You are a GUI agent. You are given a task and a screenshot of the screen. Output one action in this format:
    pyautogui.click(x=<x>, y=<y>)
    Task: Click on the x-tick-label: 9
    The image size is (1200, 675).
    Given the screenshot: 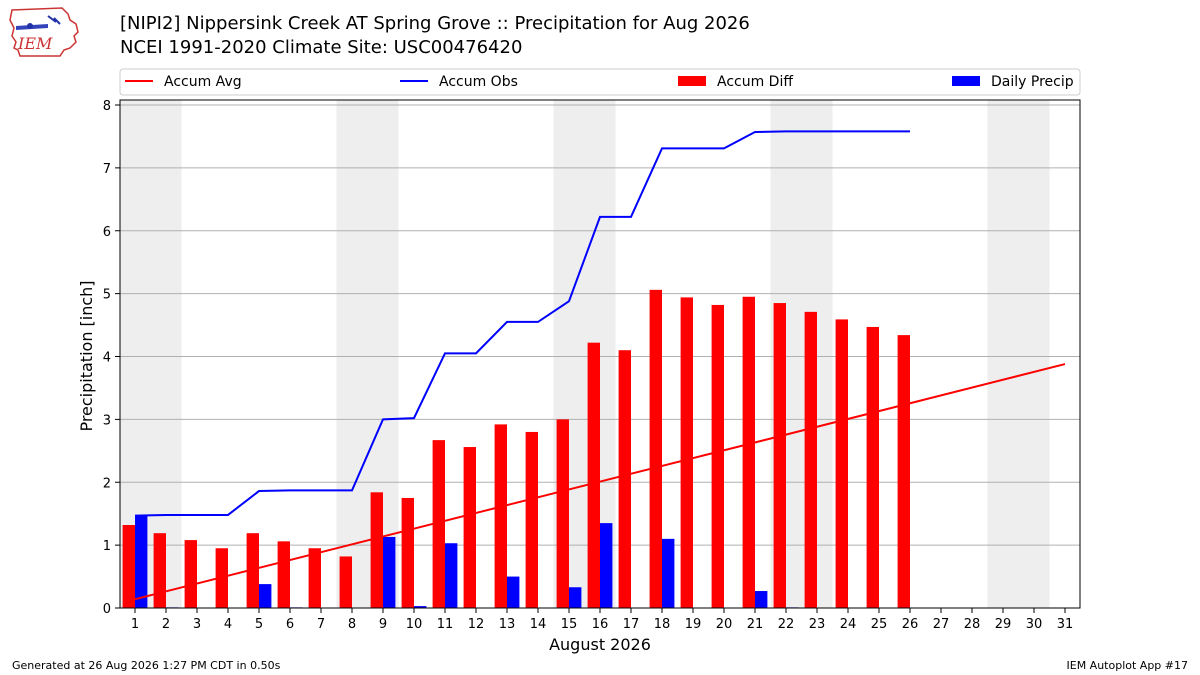 What is the action you would take?
    pyautogui.click(x=383, y=624)
    